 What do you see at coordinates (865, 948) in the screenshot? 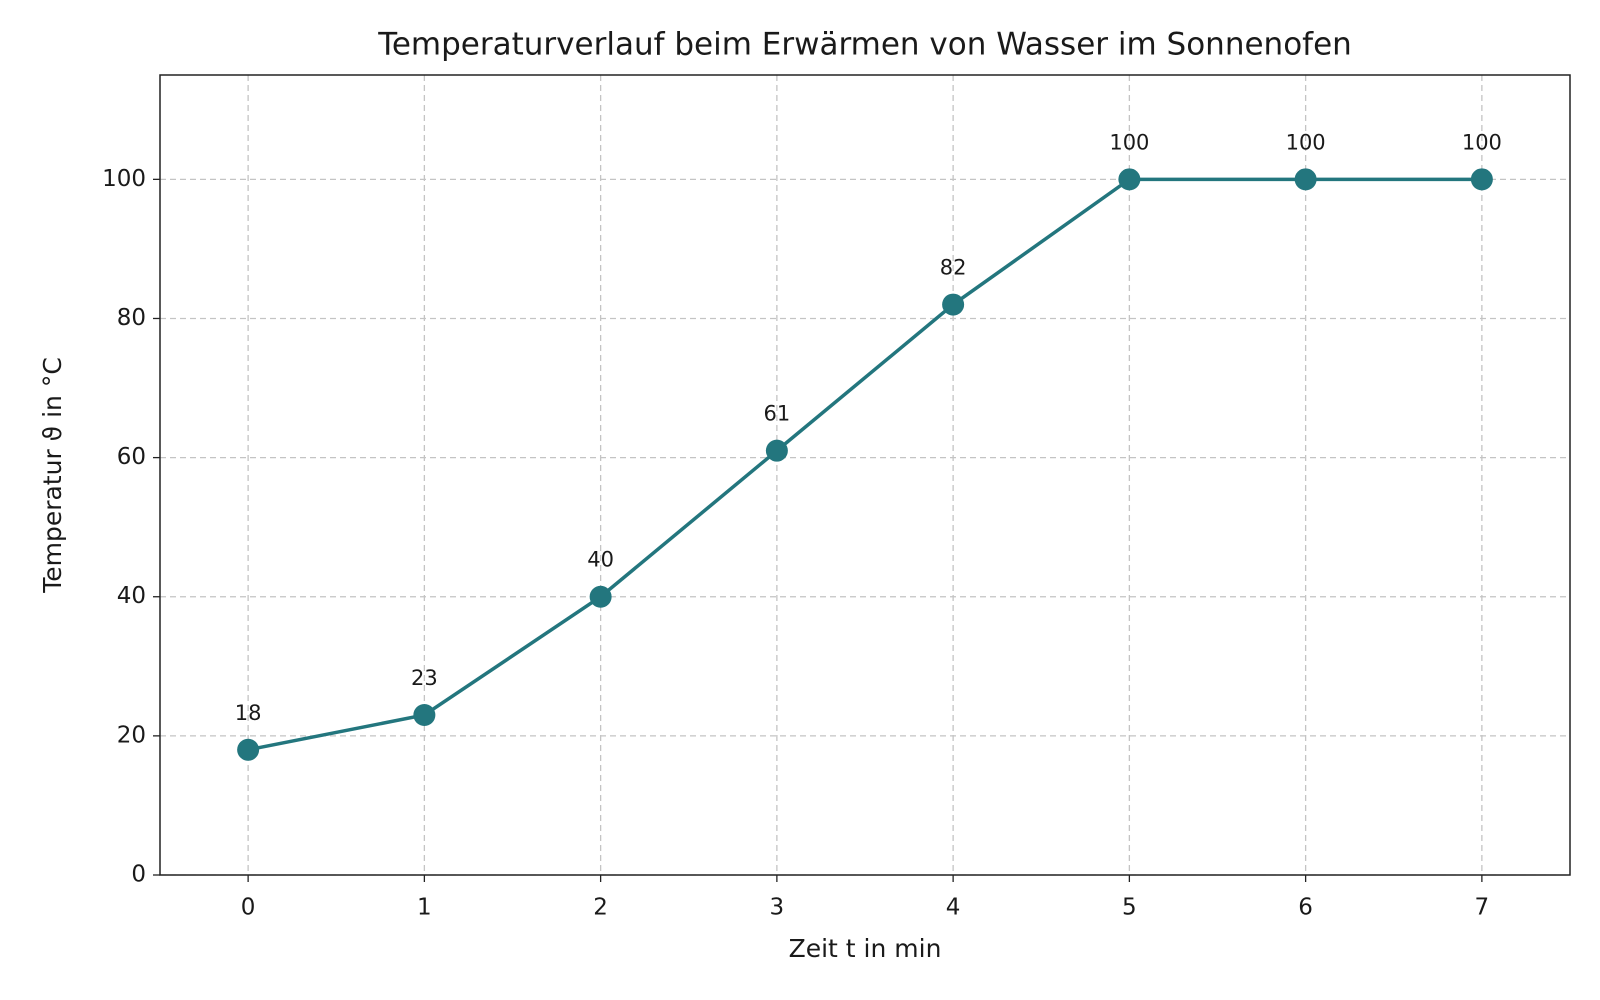
I see `x-axis-label: Zeit t in min` at bounding box center [865, 948].